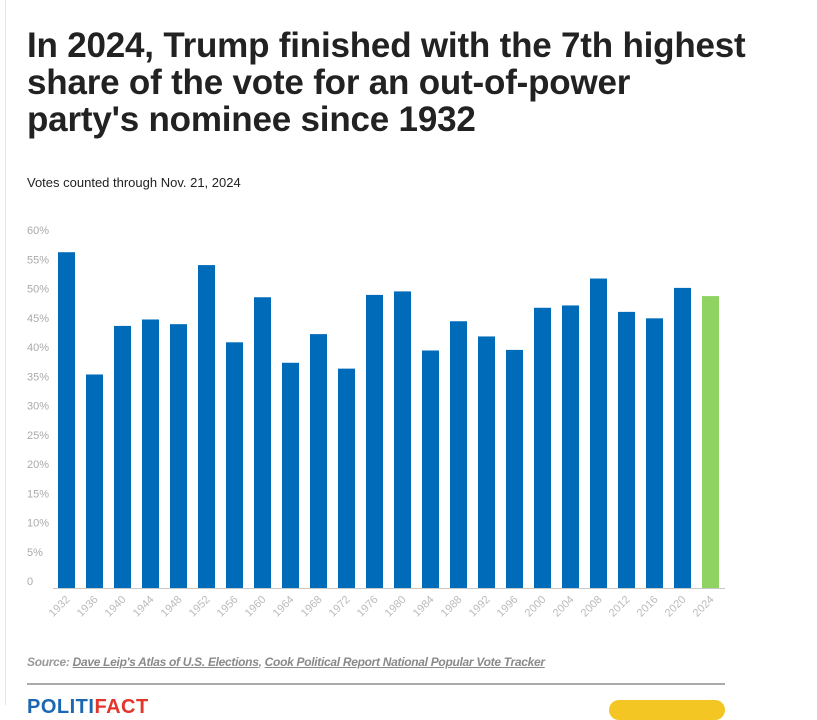  What do you see at coordinates (564, 607) in the screenshot?
I see `x-tick-label: 2004` at bounding box center [564, 607].